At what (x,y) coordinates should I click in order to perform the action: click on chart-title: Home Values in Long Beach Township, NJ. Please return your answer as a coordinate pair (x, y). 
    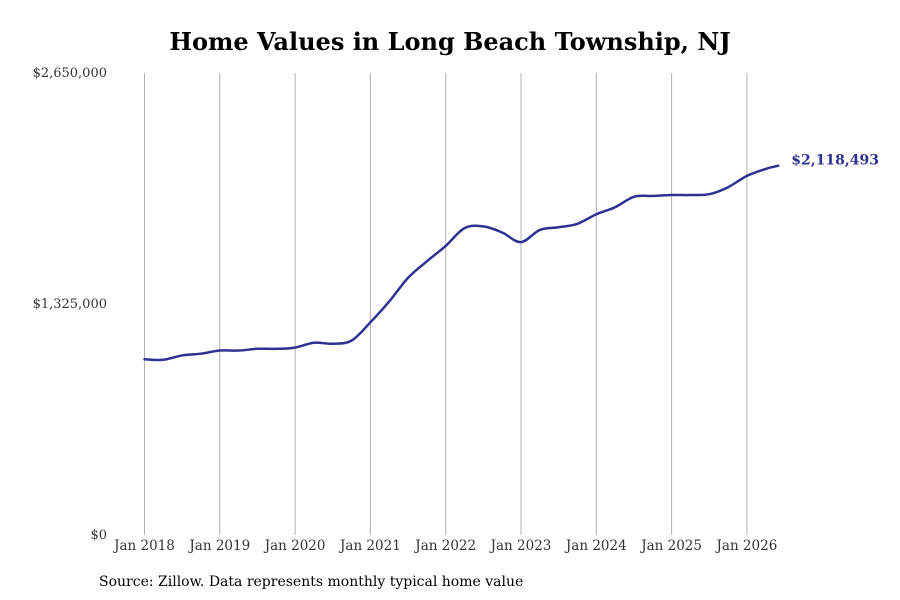
    Looking at the image, I should click on (450, 41).